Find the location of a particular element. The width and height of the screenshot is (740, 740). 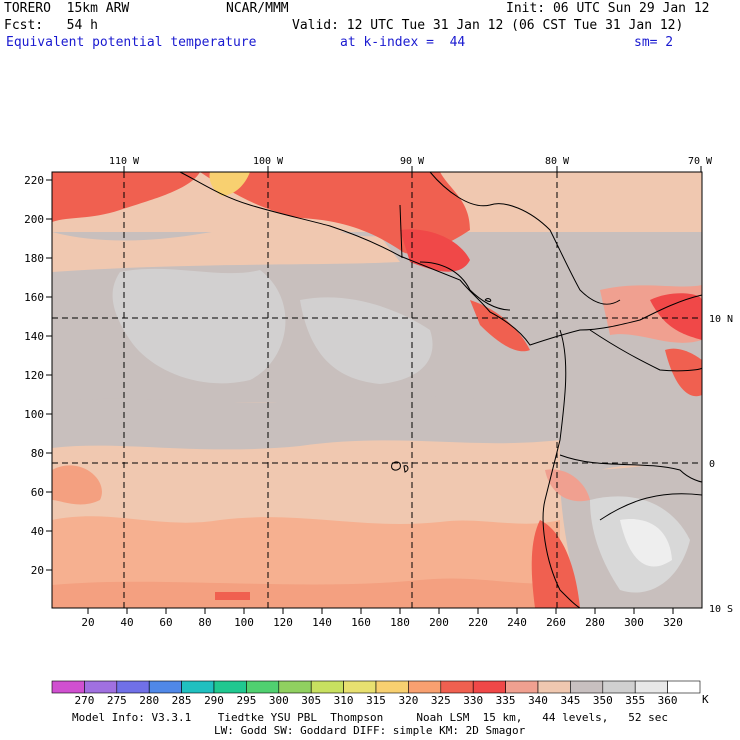

colorbar-label: 295 is located at coordinates (246, 700).